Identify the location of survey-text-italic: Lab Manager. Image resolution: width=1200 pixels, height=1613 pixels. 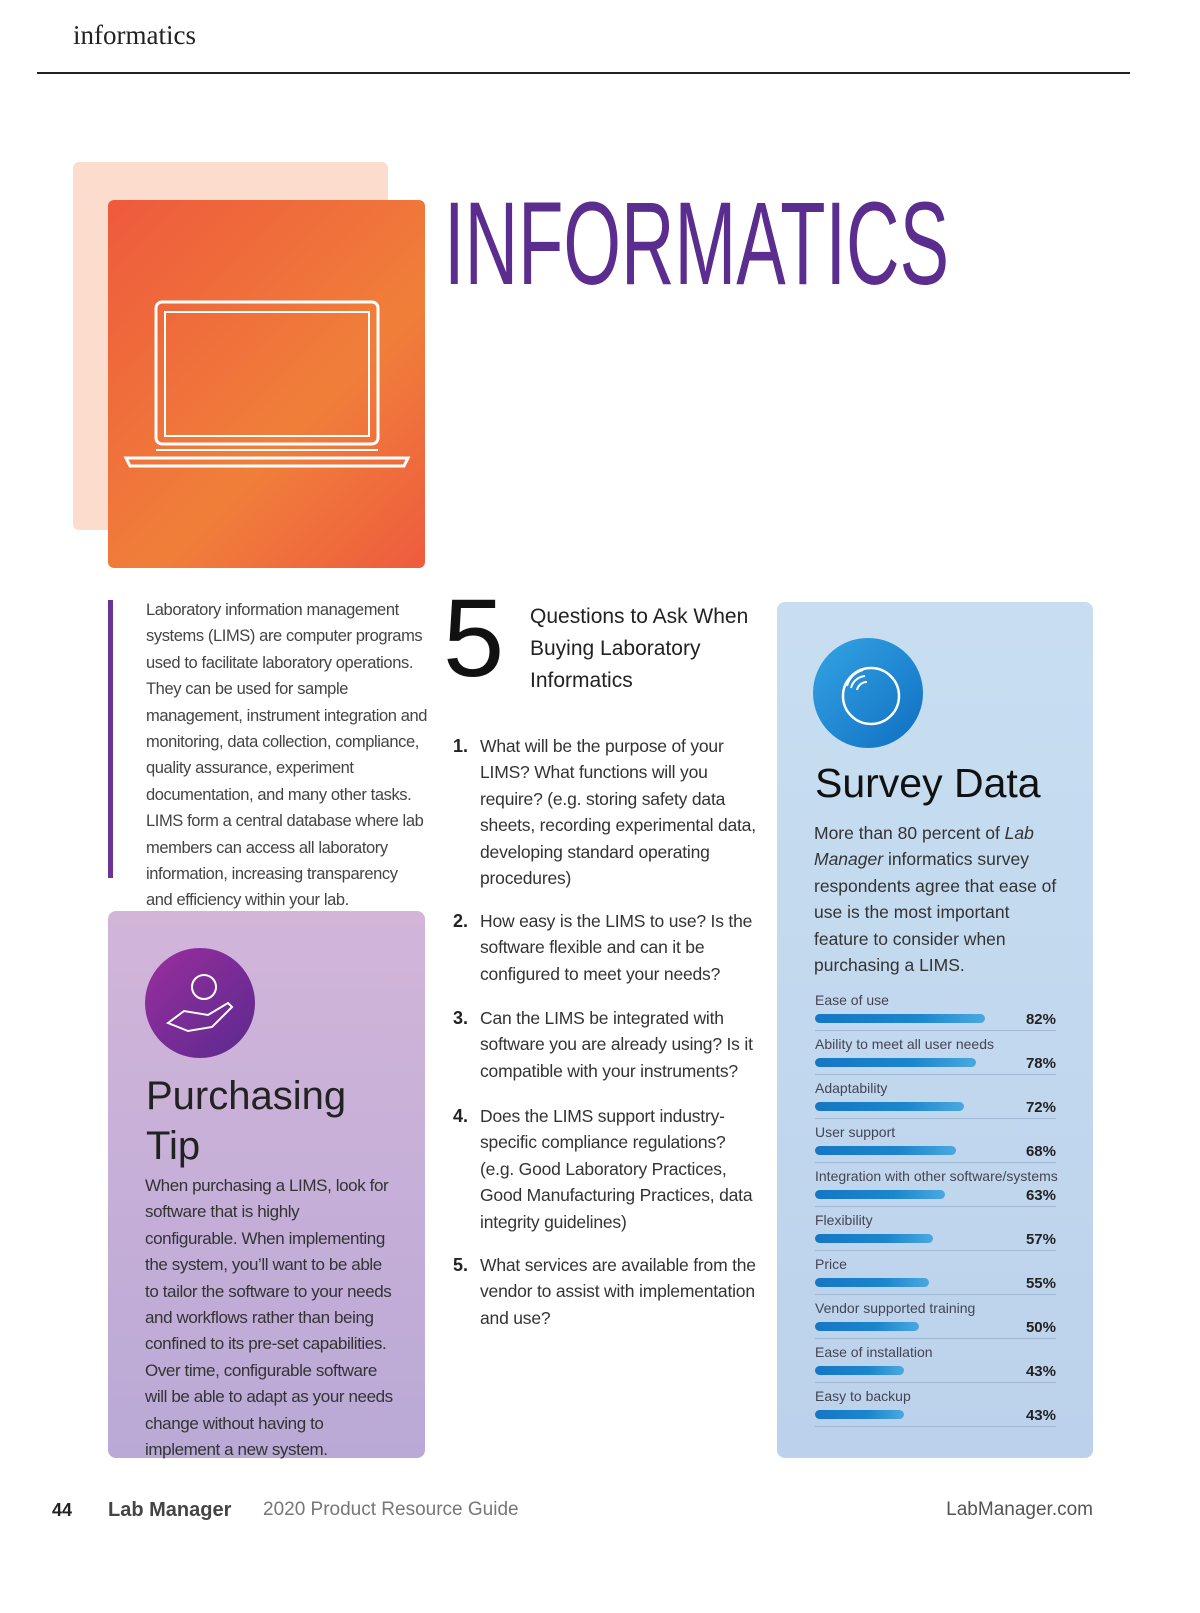
(924, 846).